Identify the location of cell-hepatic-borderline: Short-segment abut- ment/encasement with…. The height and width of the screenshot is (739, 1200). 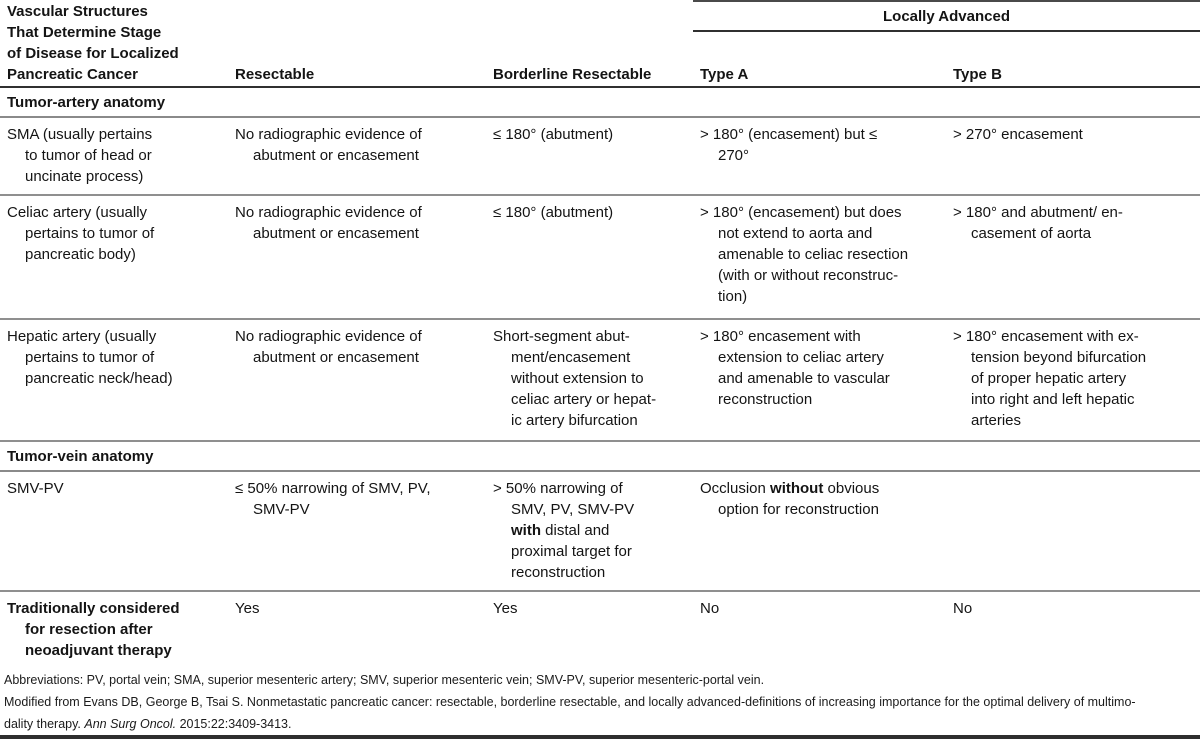
(575, 378).